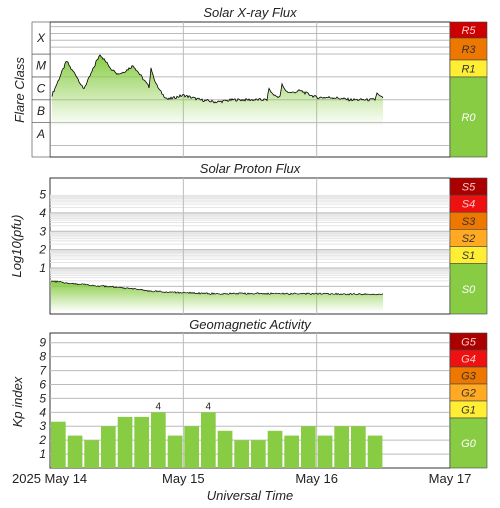  I want to click on kp-ytick: 3, so click(42, 426).